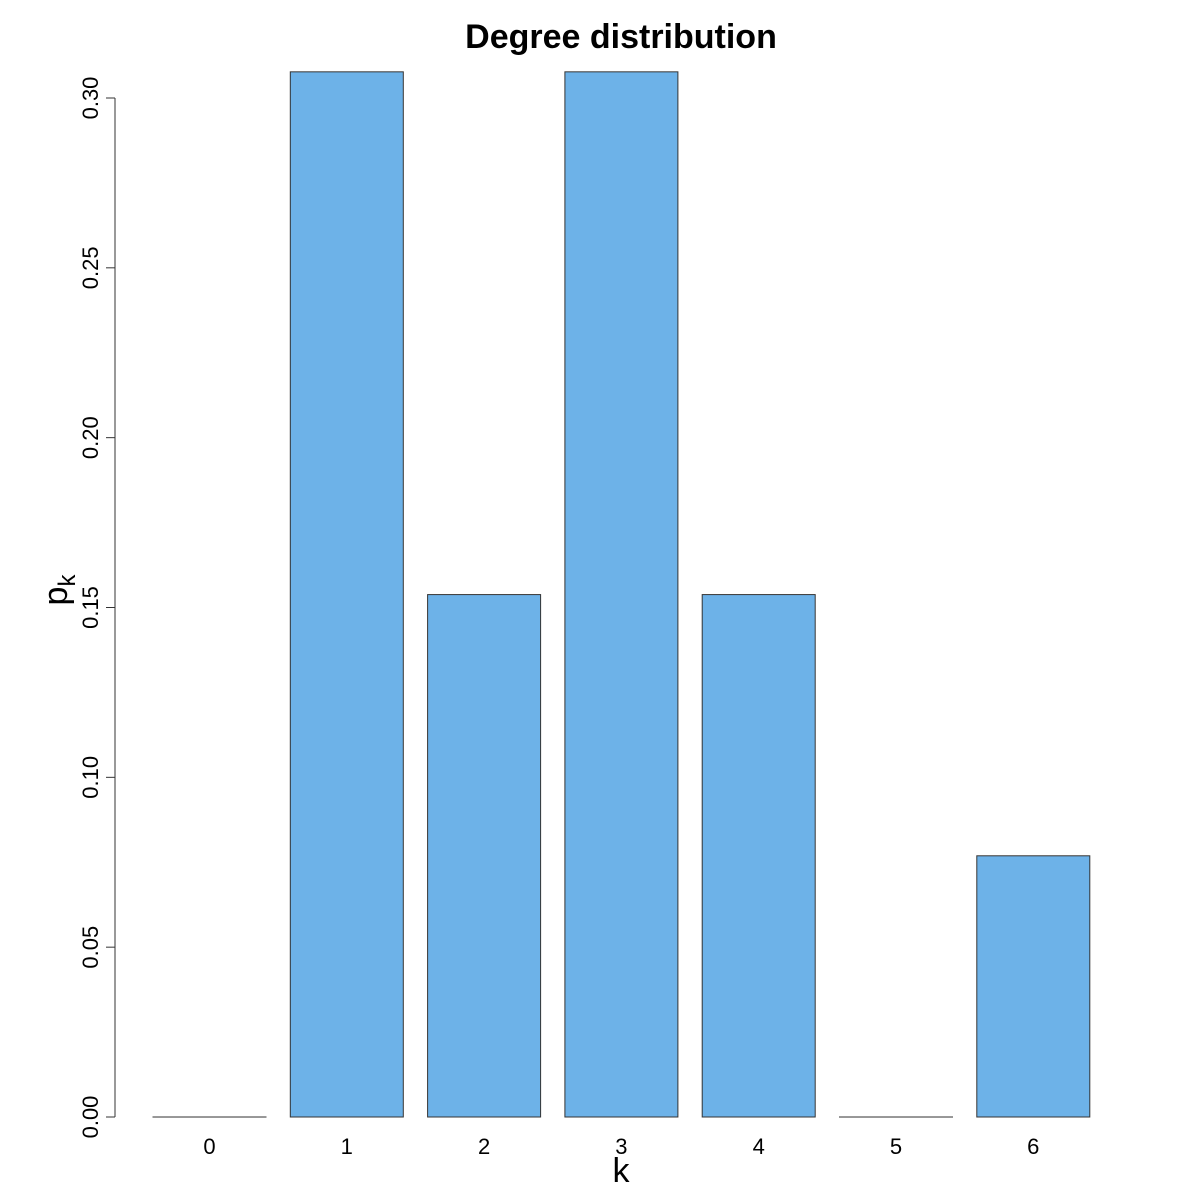 The width and height of the screenshot is (1200, 1200). I want to click on x-tick-label: 3, so click(621, 1146).